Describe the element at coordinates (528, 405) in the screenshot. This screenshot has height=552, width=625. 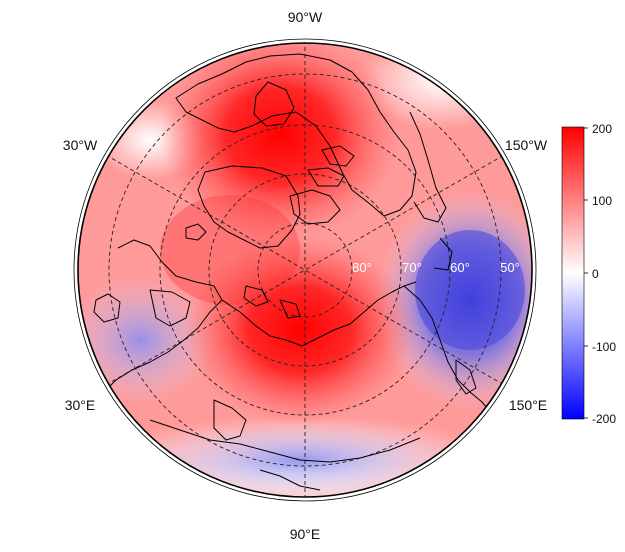
I see `lon-label-lower-right: 150°E` at that location.